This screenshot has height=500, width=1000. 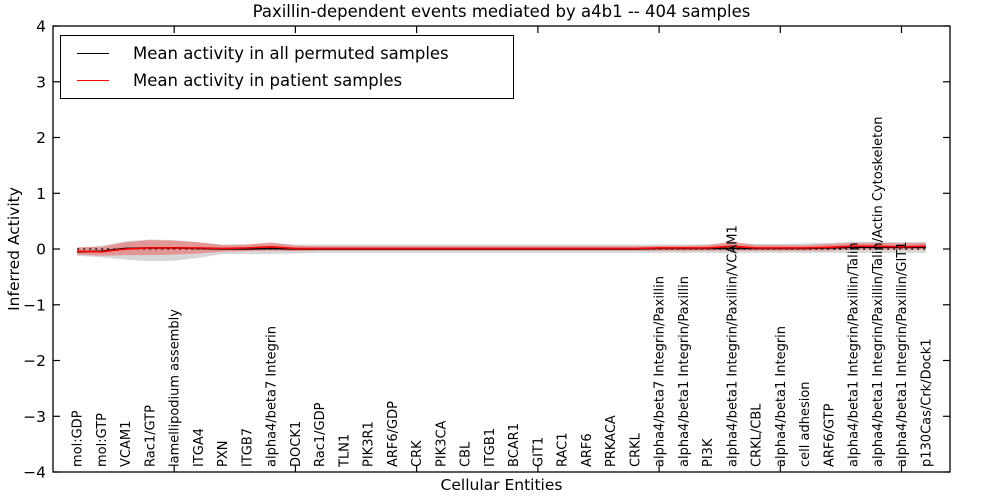 I want to click on x-category-label: CBL, so click(x=466, y=454).